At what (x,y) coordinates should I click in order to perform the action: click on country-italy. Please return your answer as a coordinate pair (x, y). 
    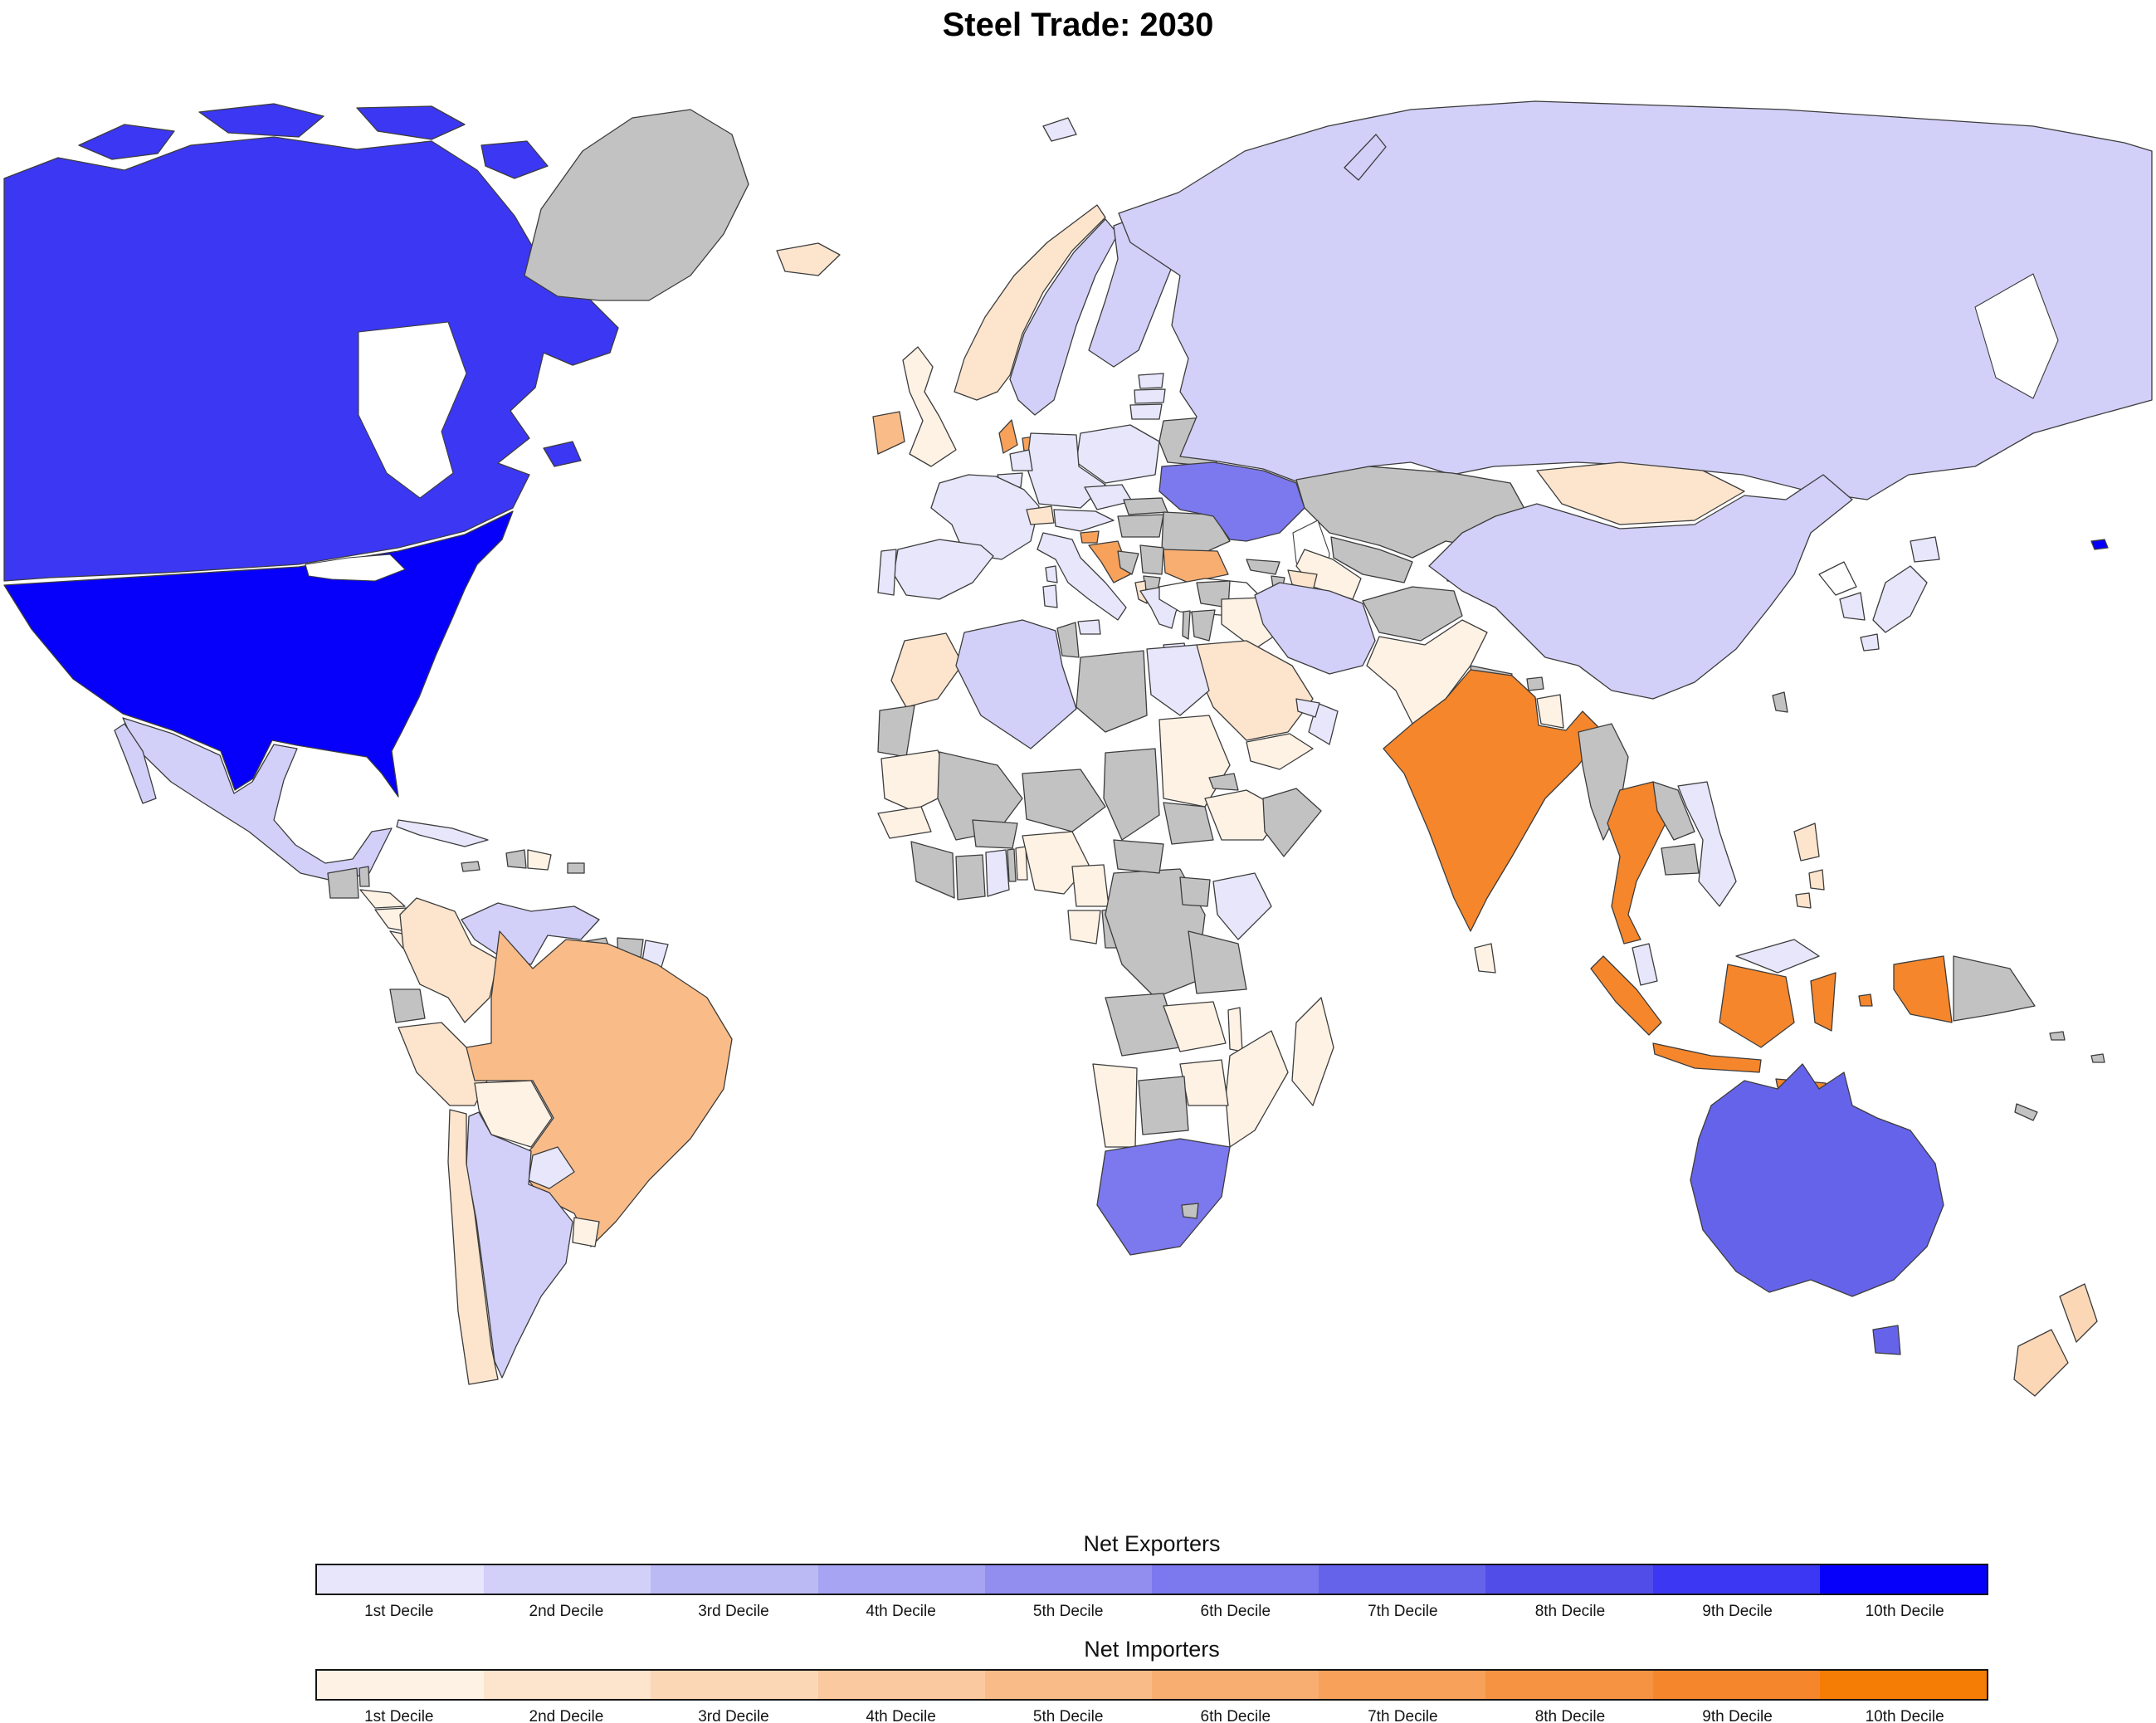
    Looking at the image, I should click on (1089, 627).